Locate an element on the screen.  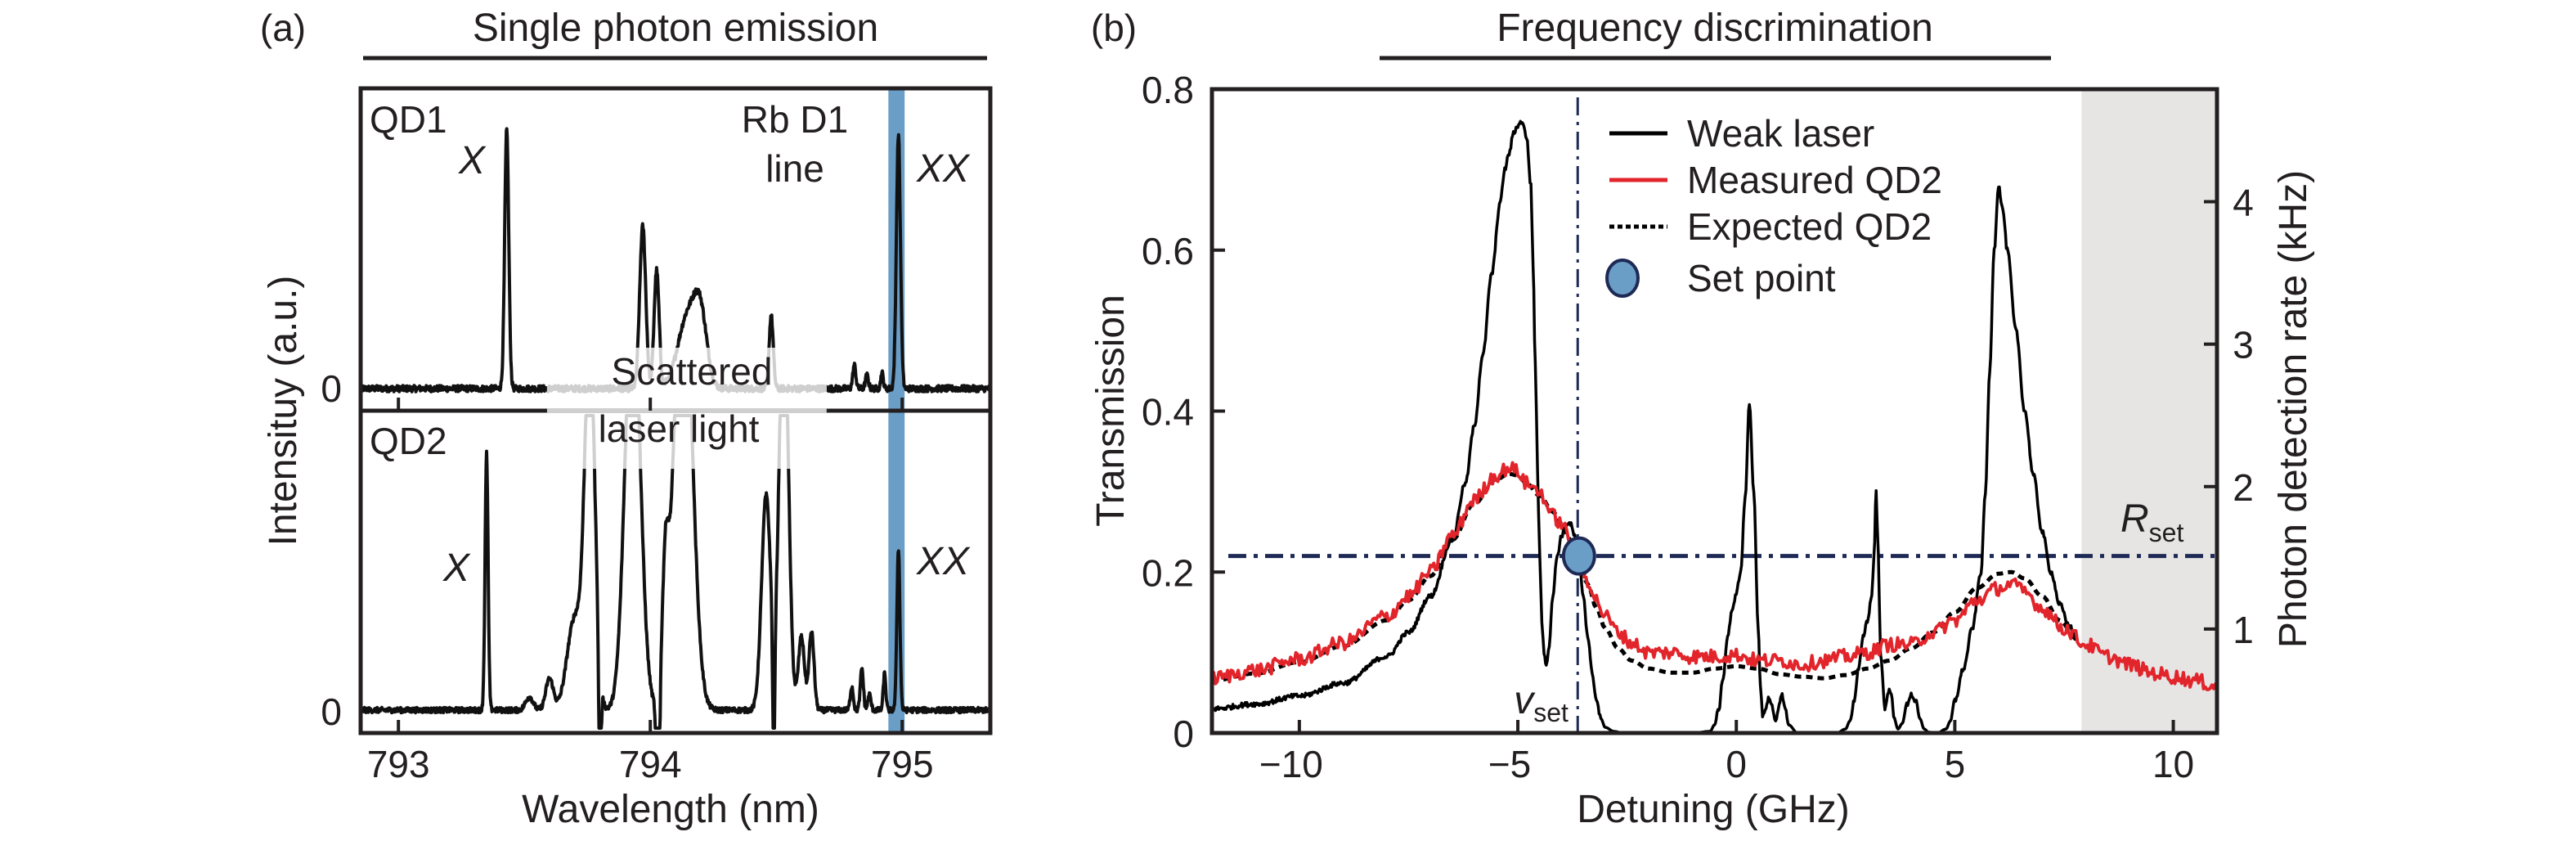
v-set-label: vset is located at coordinates (1541, 703).